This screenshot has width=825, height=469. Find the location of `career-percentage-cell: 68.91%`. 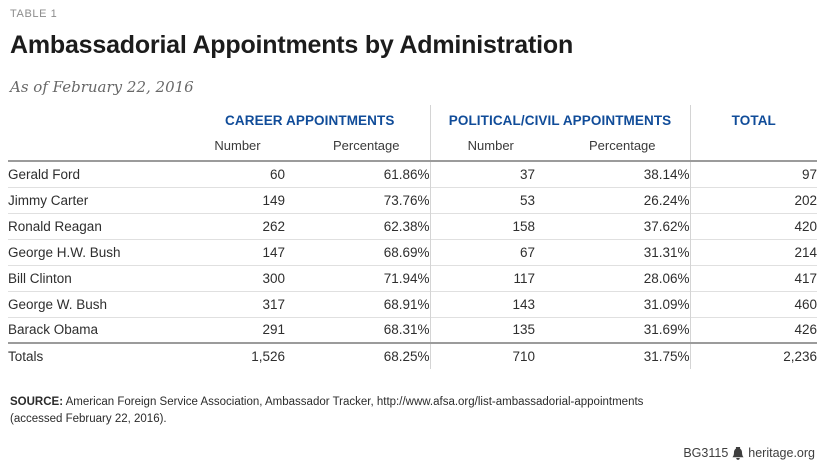

career-percentage-cell: 68.91% is located at coordinates (358, 303).